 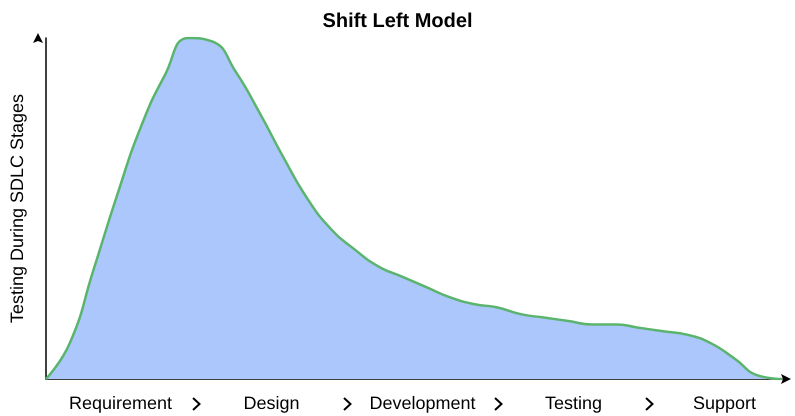 What do you see at coordinates (397, 21) in the screenshot?
I see `chart-title: Shift Left Model` at bounding box center [397, 21].